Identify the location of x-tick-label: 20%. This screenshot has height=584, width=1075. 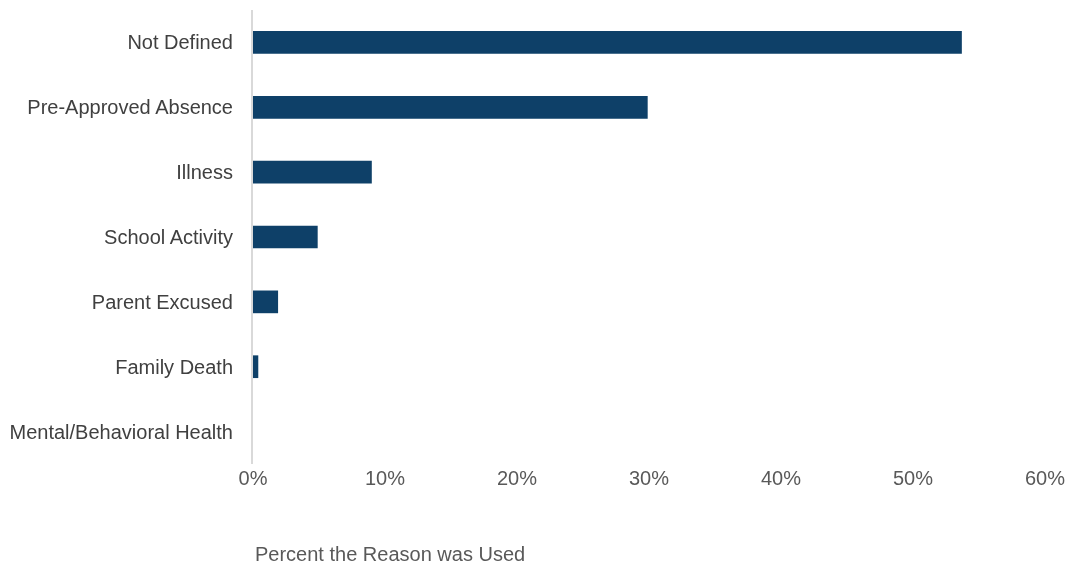
(517, 478).